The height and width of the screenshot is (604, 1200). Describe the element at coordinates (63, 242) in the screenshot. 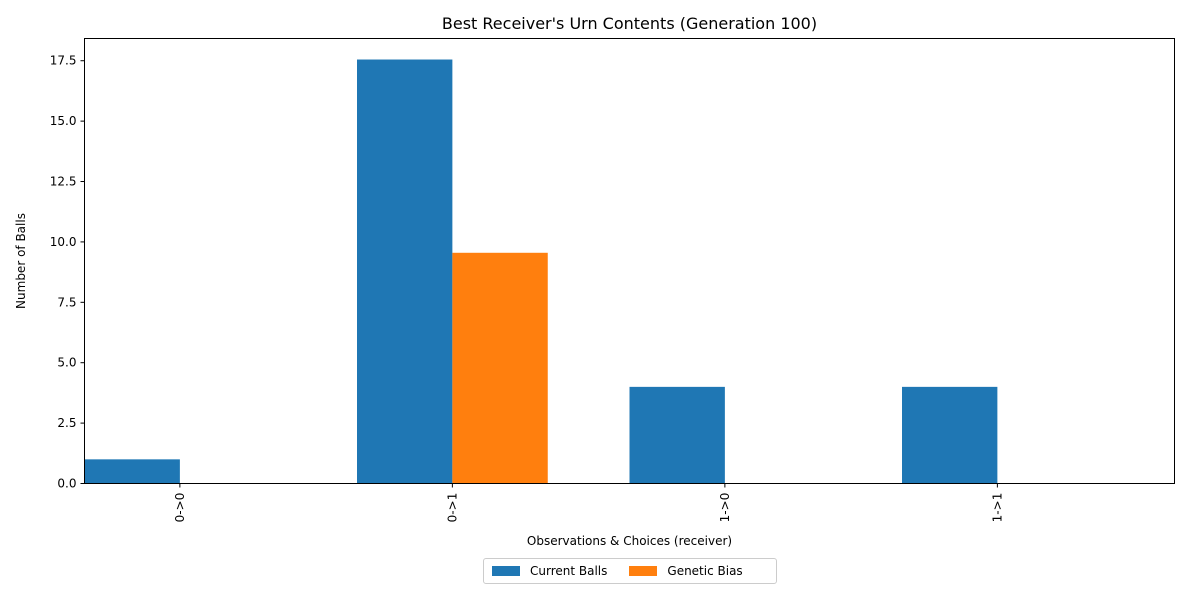

I see `y-tick-label: 10.0` at that location.